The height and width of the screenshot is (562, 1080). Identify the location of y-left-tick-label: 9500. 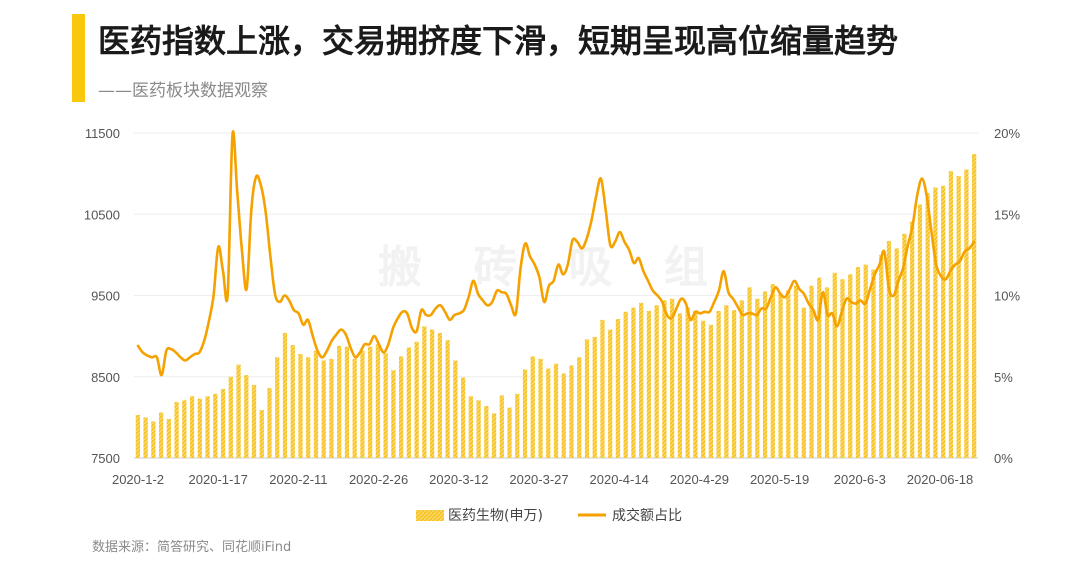
(105, 296).